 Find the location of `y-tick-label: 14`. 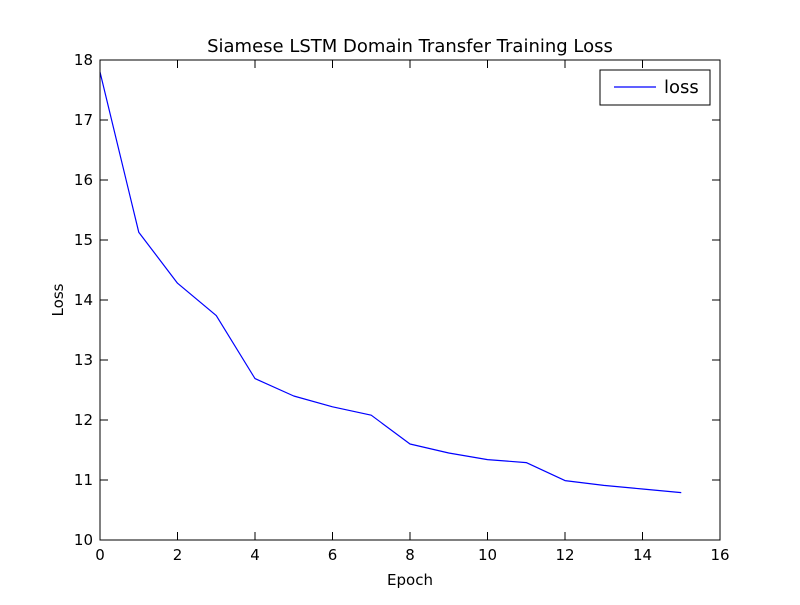

y-tick-label: 14 is located at coordinates (83, 300).